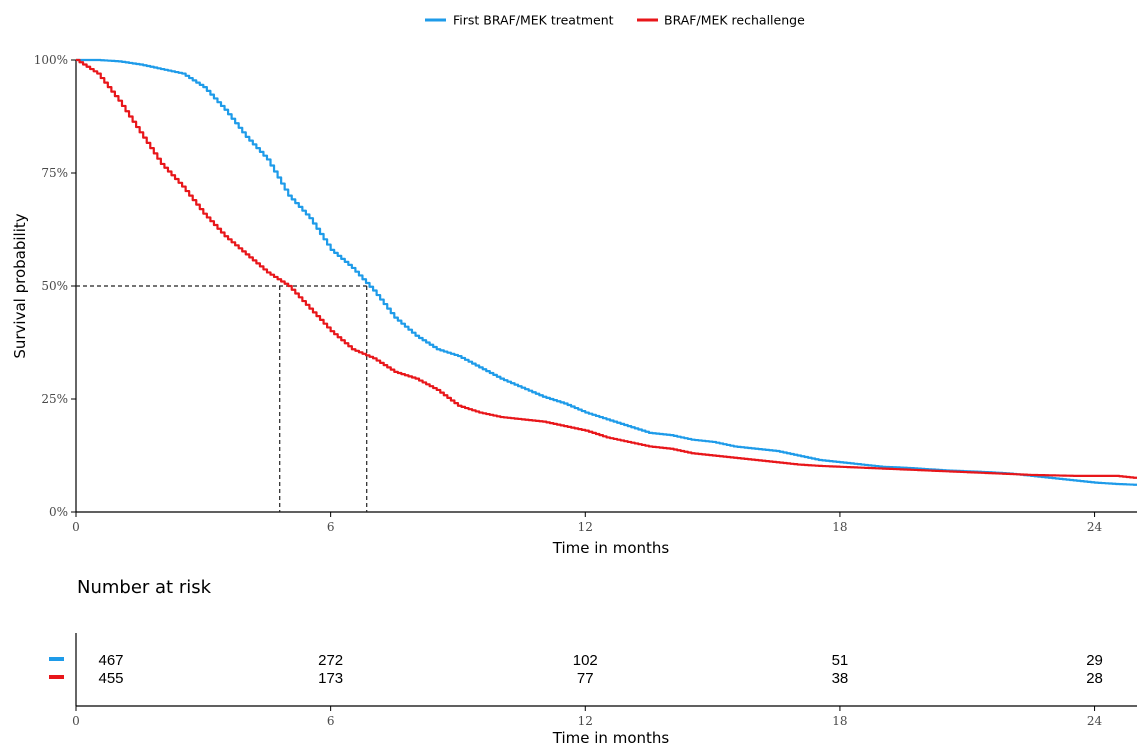  What do you see at coordinates (1094, 660) in the screenshot?
I see `risk-value-first: 29` at bounding box center [1094, 660].